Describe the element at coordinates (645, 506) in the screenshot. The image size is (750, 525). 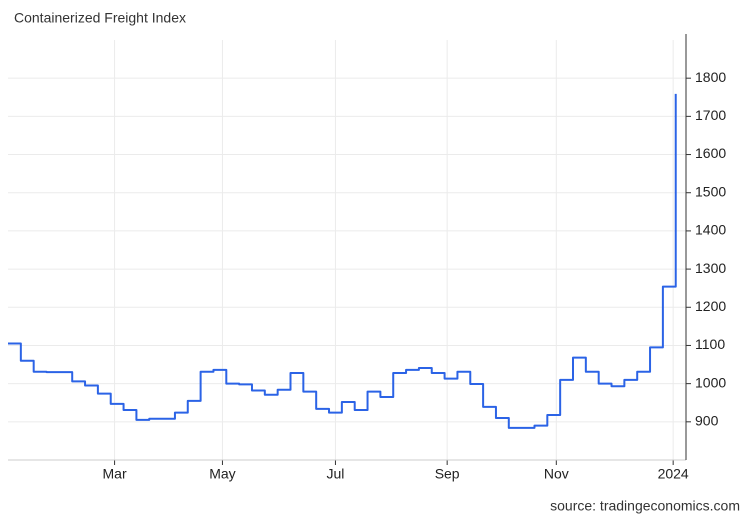
I see `source: source: tradingeconomics.com` at that location.